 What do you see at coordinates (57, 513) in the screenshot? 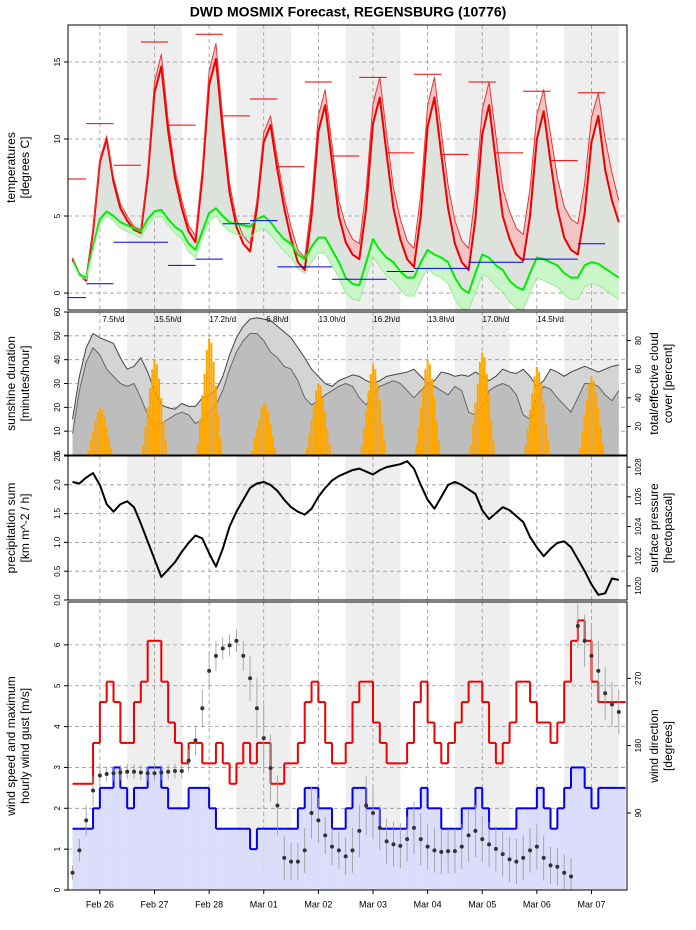
I see `y-tick-label: 1.5` at bounding box center [57, 513].